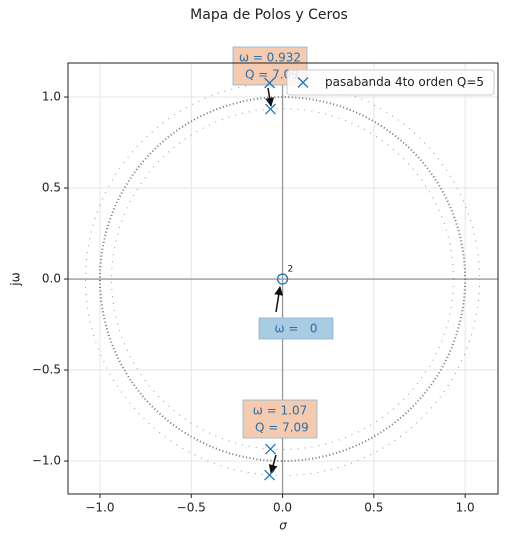 Image resolution: width=506 pixels, height=541 pixels. What do you see at coordinates (404, 82) in the screenshot?
I see `legend-label: pasabanda 4to orden Q=5` at bounding box center [404, 82].